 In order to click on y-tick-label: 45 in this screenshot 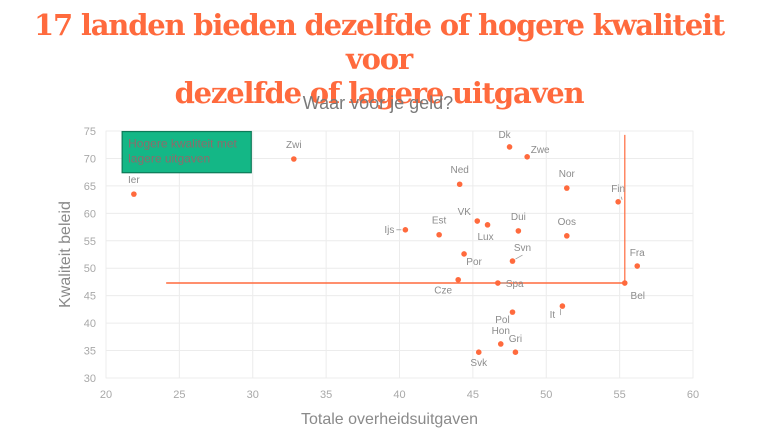, I will do `click(90, 297)`.